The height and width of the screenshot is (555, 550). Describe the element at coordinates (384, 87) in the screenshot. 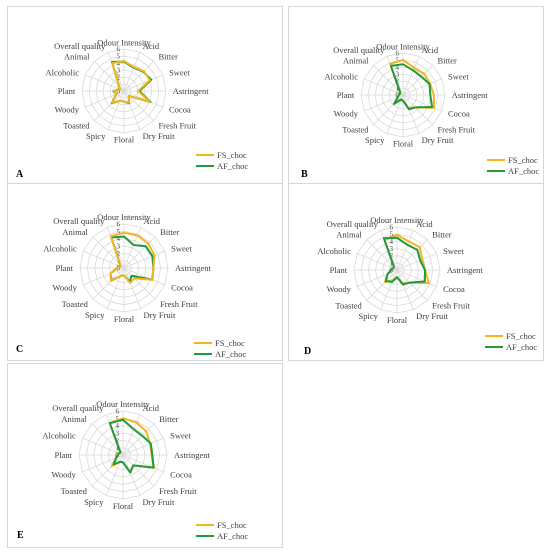

I see `spoke-alcoholic` at that location.